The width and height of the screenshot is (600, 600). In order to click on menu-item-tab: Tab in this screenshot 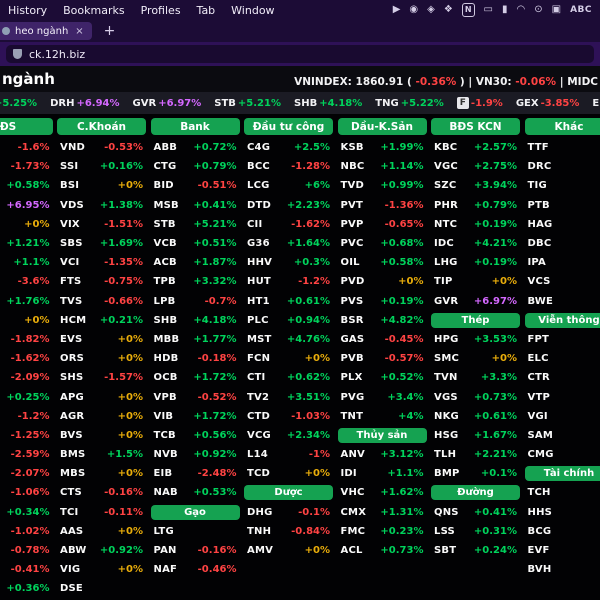, I will do `click(206, 10)`.